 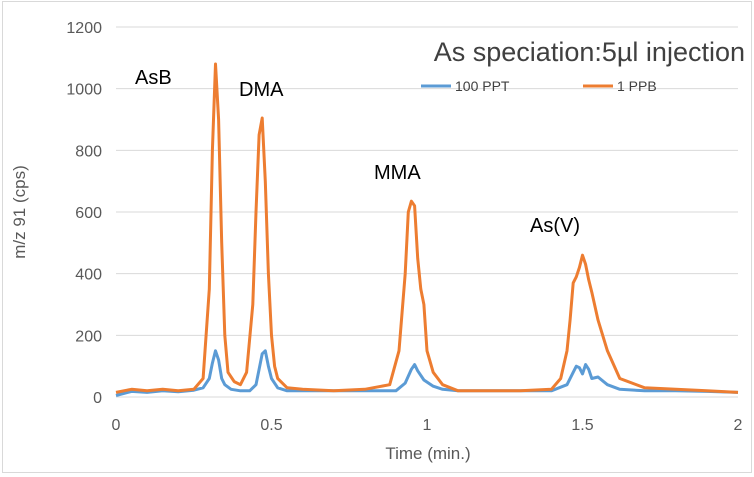 What do you see at coordinates (88, 213) in the screenshot?
I see `y-tick-label: 600` at bounding box center [88, 213].